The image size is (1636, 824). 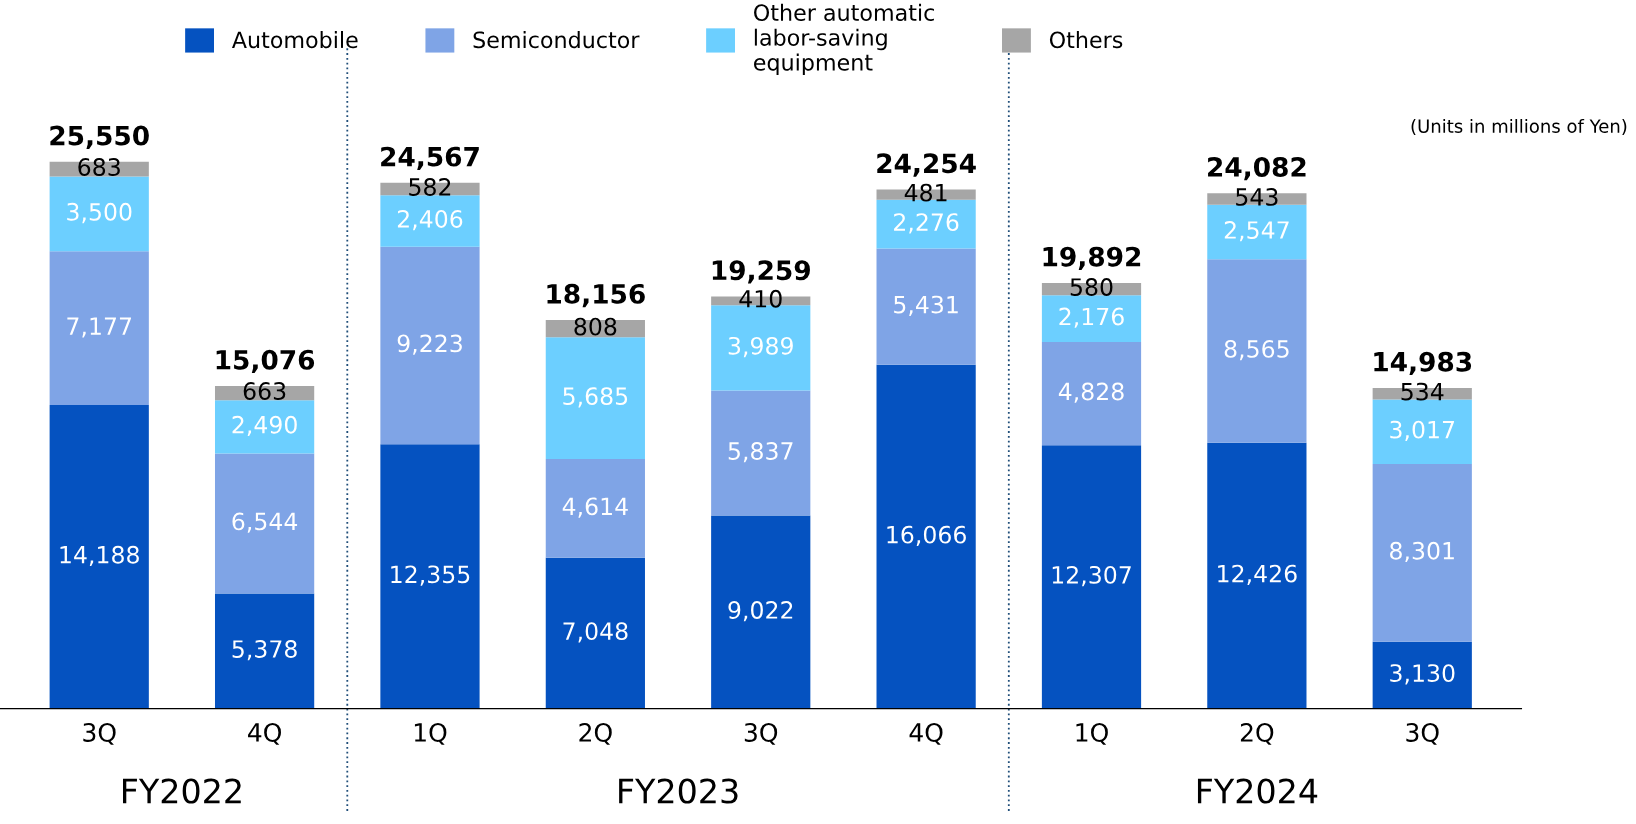 I want to click on data-label: 2,176, so click(x=1091, y=317).